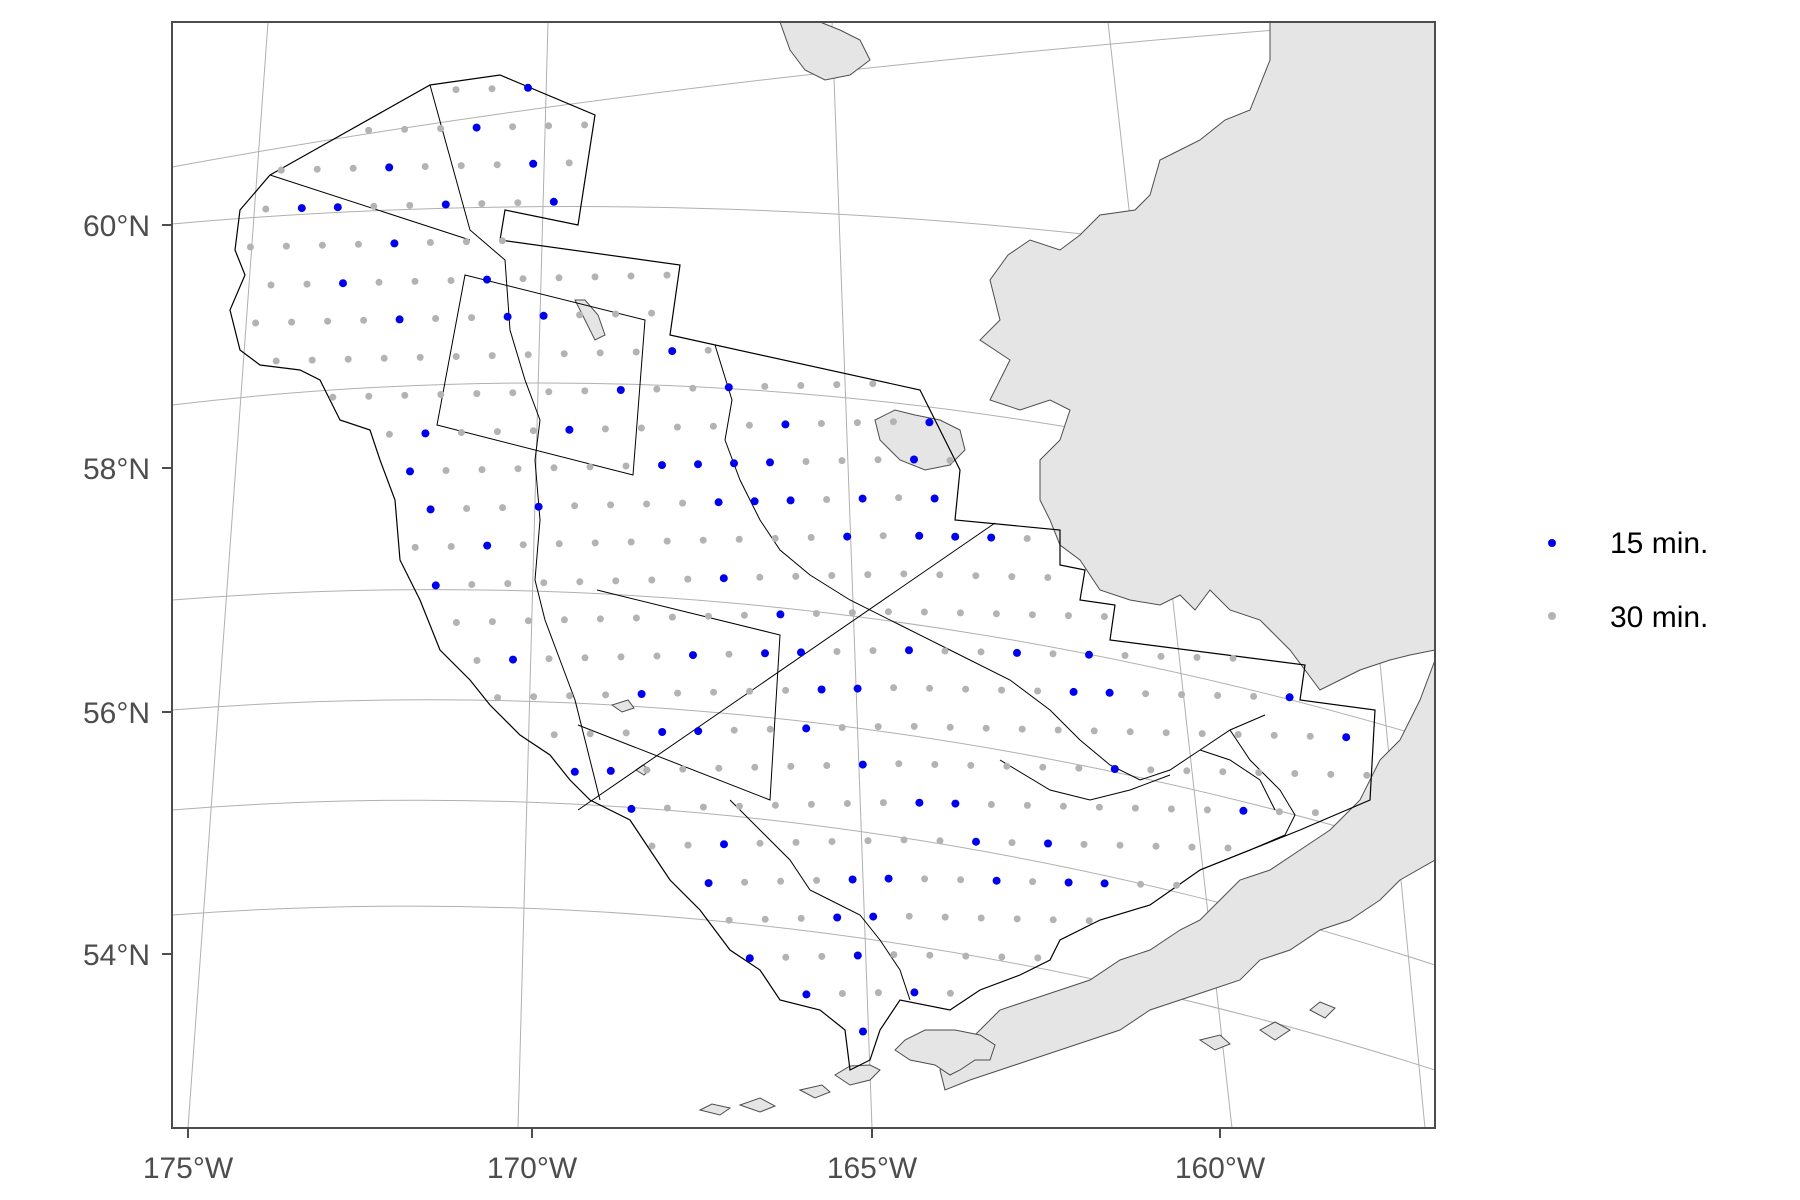  Describe the element at coordinates (1628, 580) in the screenshot. I see `legend: 15 min. 30 min.` at that location.